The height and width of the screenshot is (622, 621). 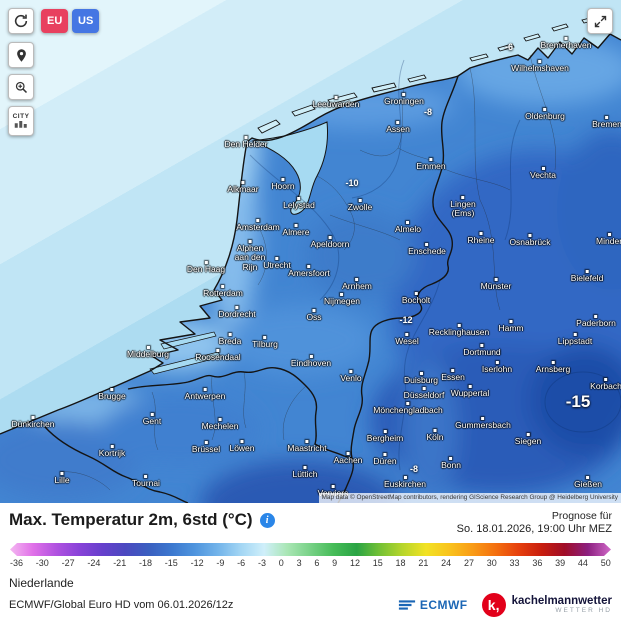 I want to click on refresh-icon, so click(x=21, y=21).